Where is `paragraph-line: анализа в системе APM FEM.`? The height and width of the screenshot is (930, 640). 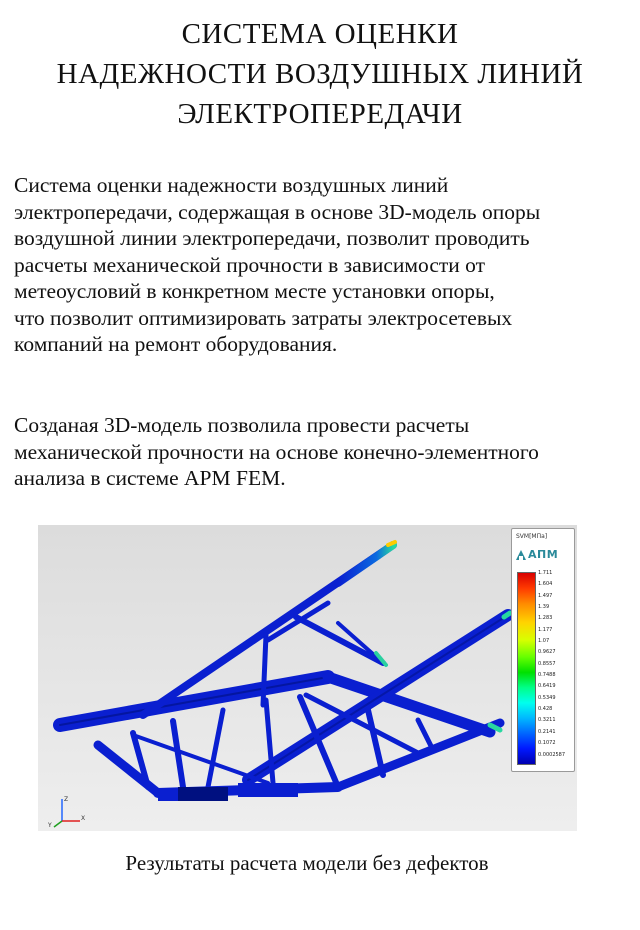
paragraph-line: анализа в системе APM FEM. is located at coordinates (150, 478).